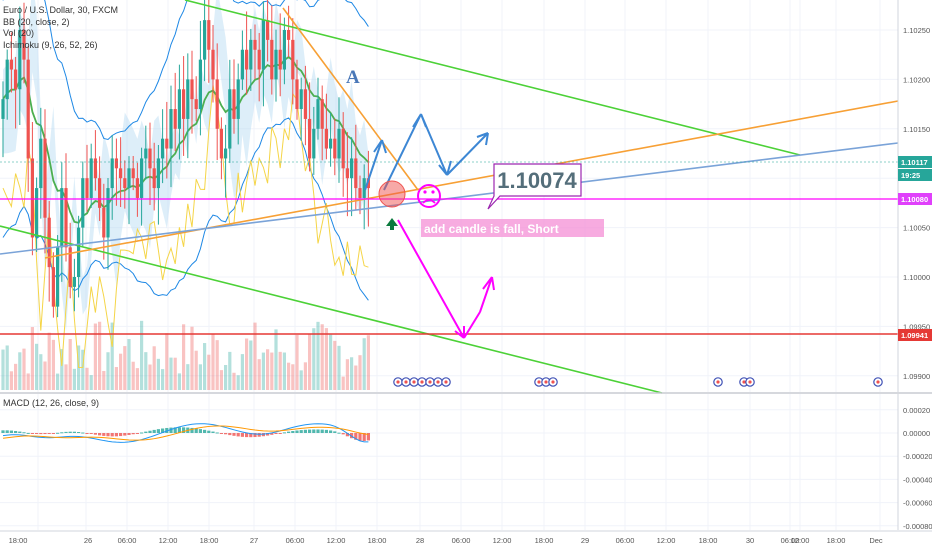  I want to click on entry-circle-marker, so click(392, 194).